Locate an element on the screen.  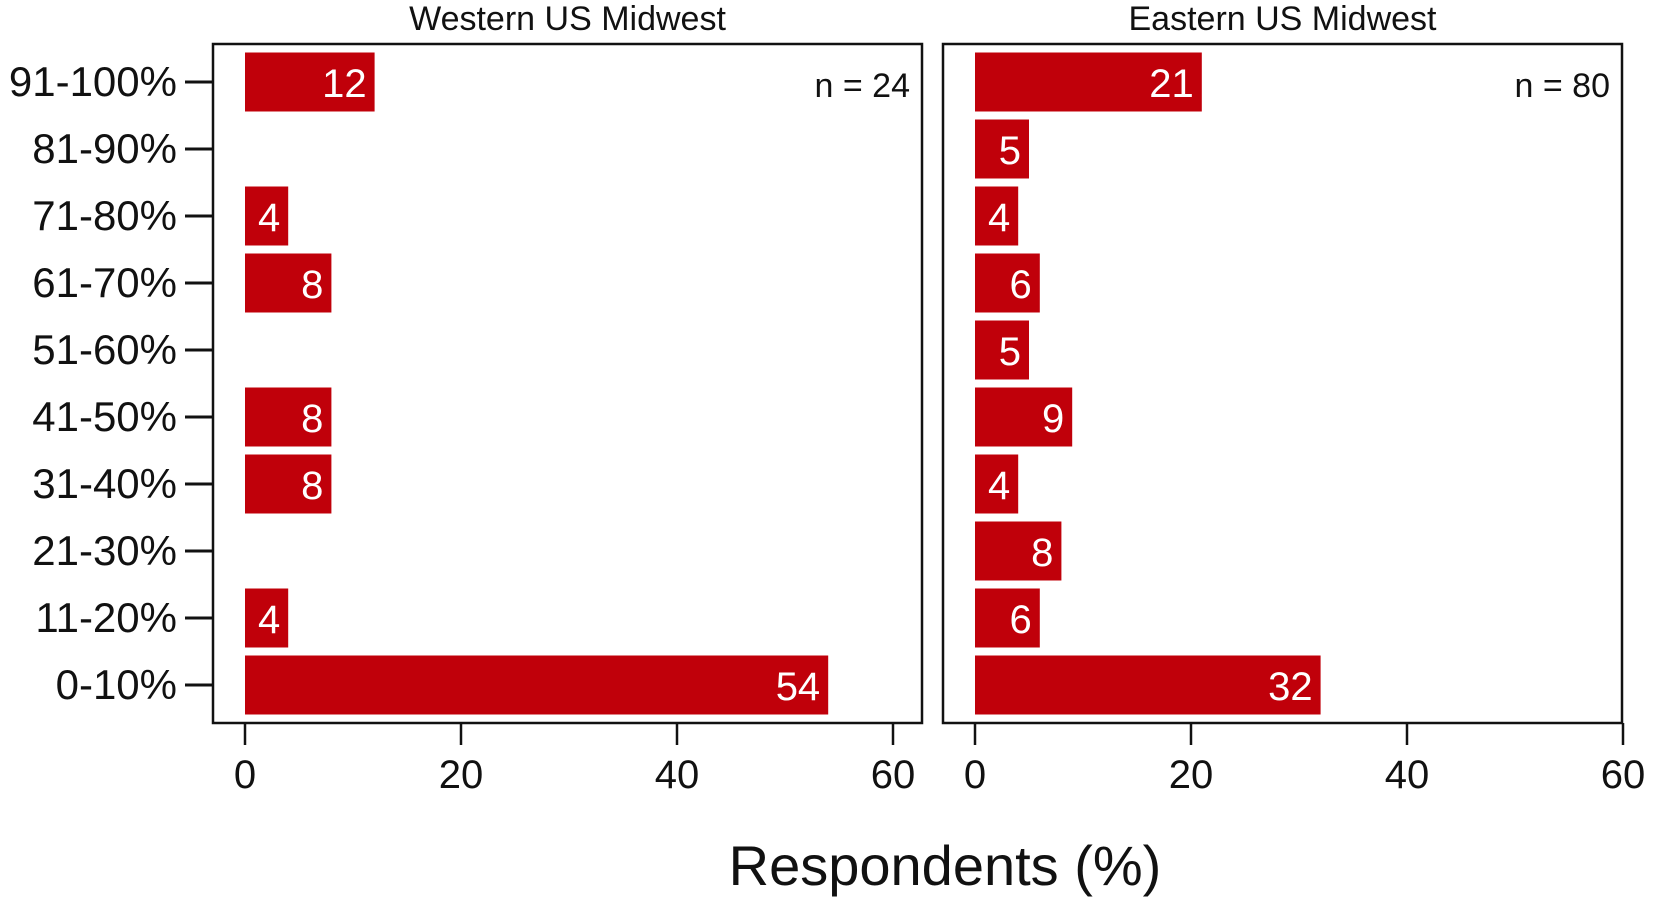
category-label: 31-40% is located at coordinates (104, 483).